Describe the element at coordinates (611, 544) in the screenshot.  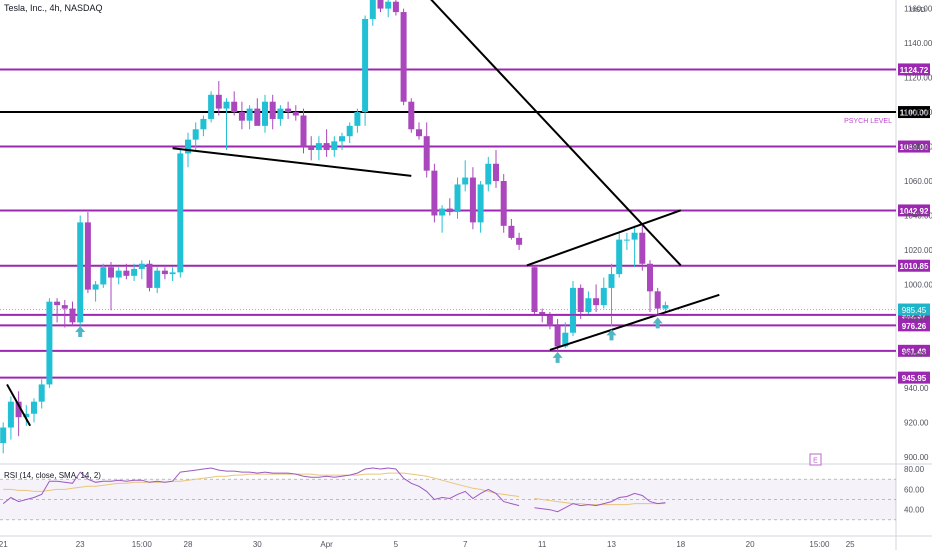
I see `time-tick-label: 13` at that location.